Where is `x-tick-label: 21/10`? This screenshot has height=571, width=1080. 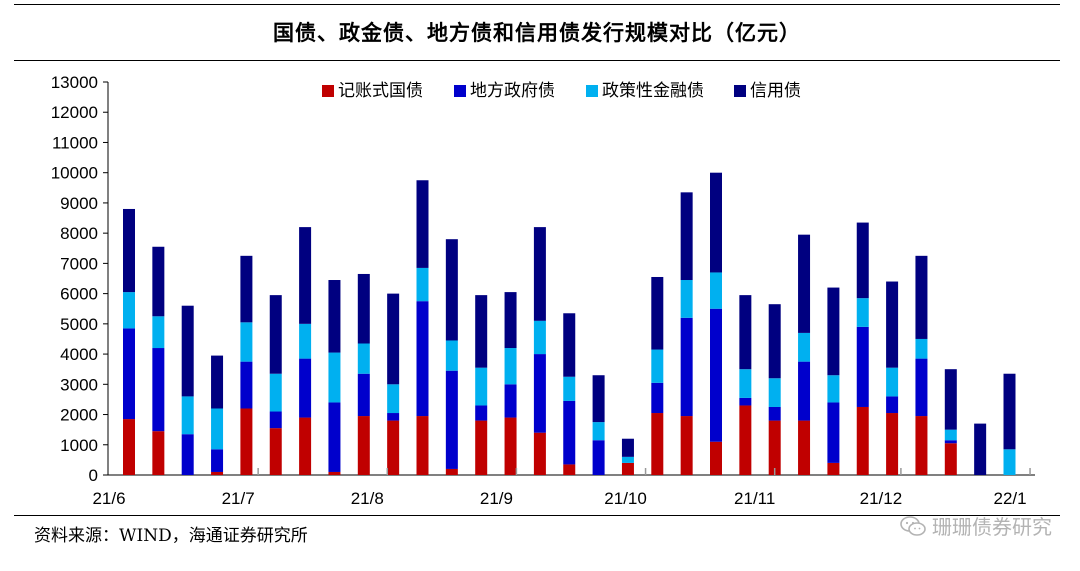 x-tick-label: 21/10 is located at coordinates (625, 498).